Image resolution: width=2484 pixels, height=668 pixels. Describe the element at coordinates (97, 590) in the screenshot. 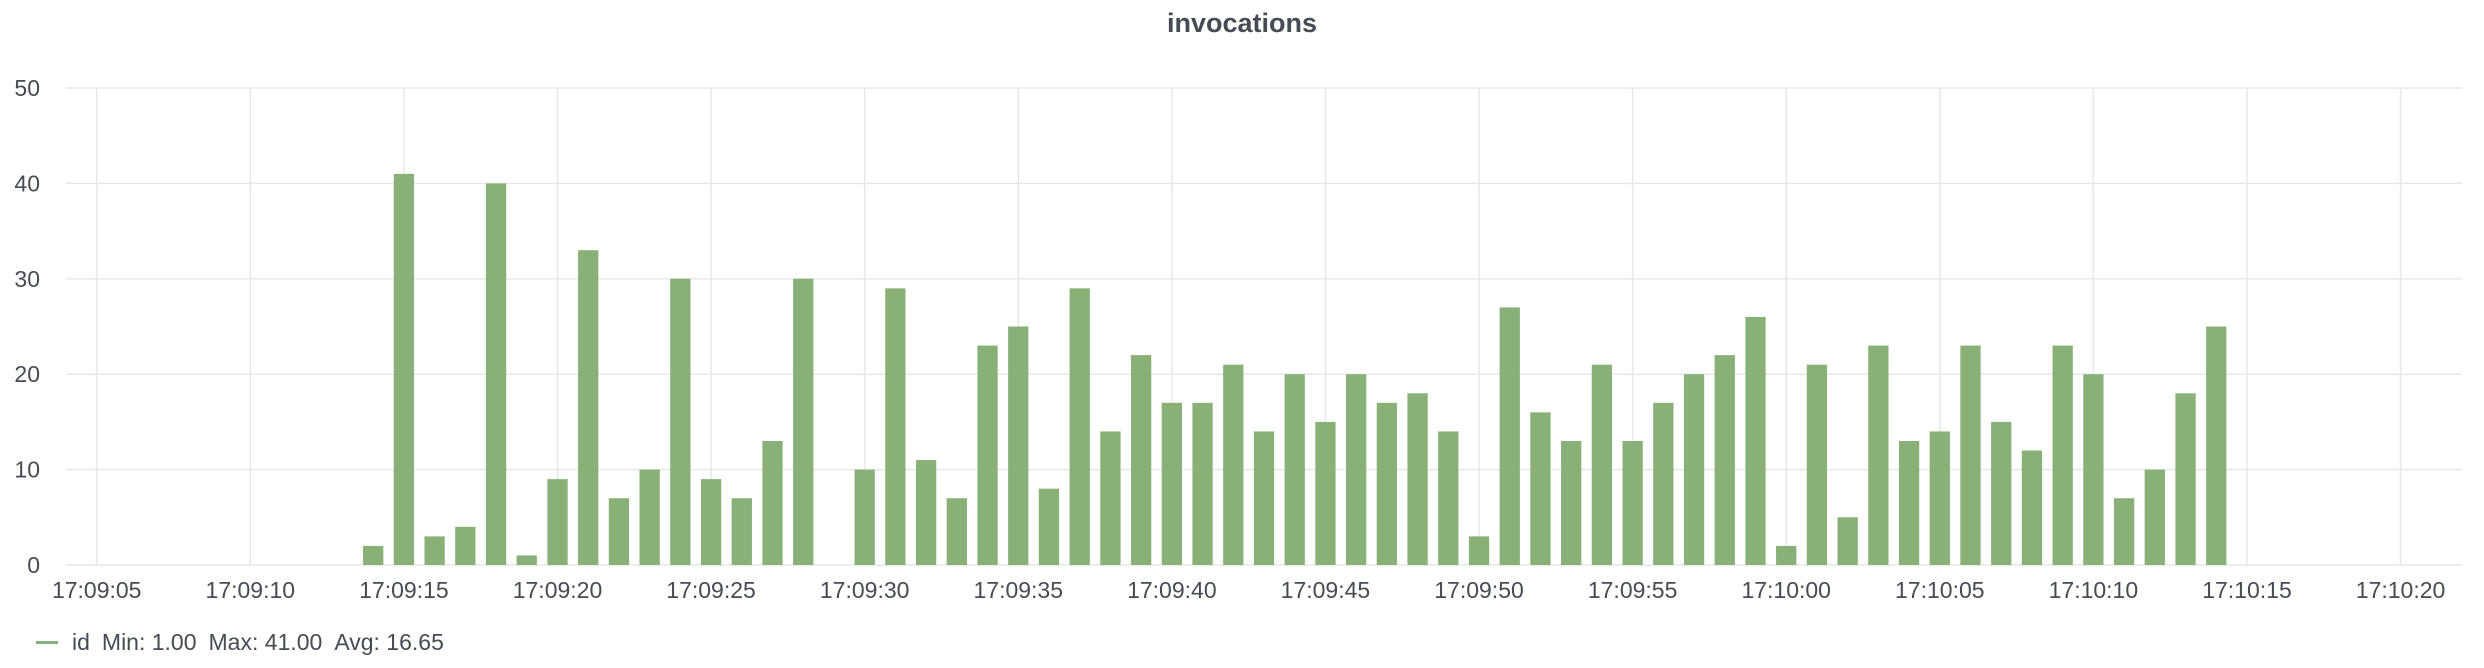

I see `x-tick-label: 17:09:05` at that location.